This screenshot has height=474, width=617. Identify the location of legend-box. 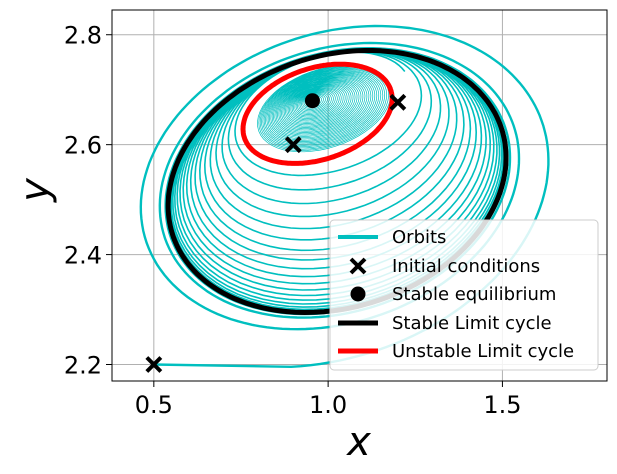
(464, 295).